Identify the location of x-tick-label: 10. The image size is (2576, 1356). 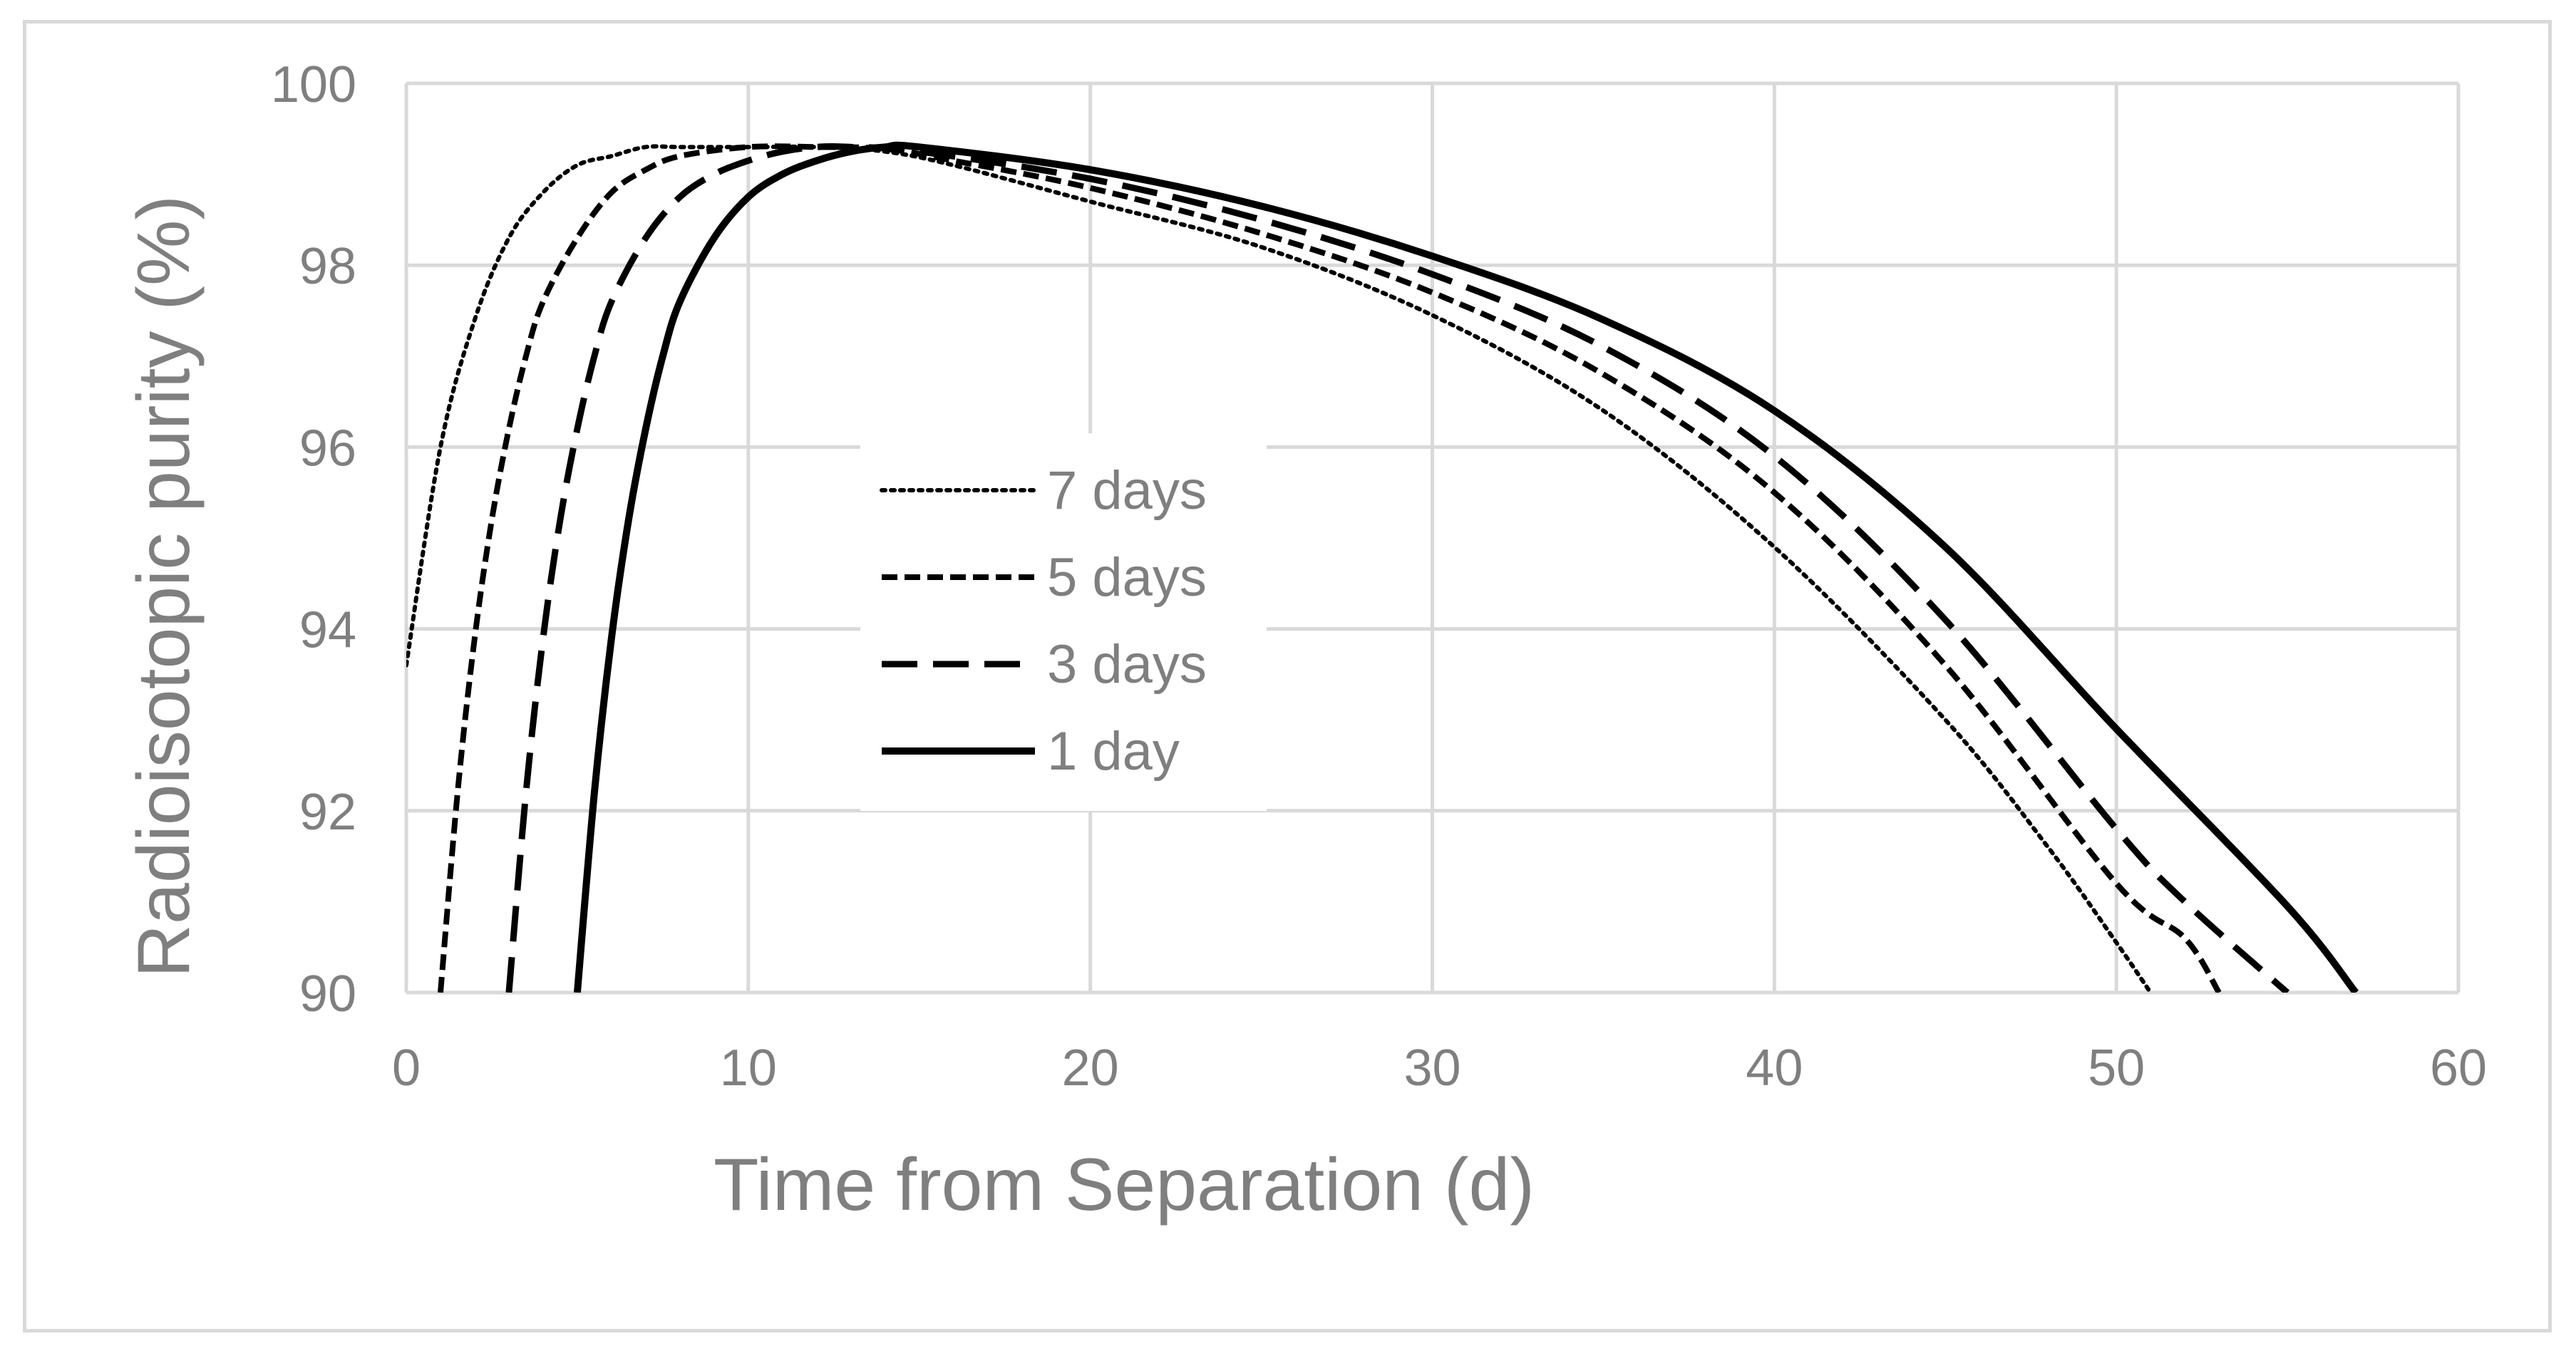
(748, 1068).